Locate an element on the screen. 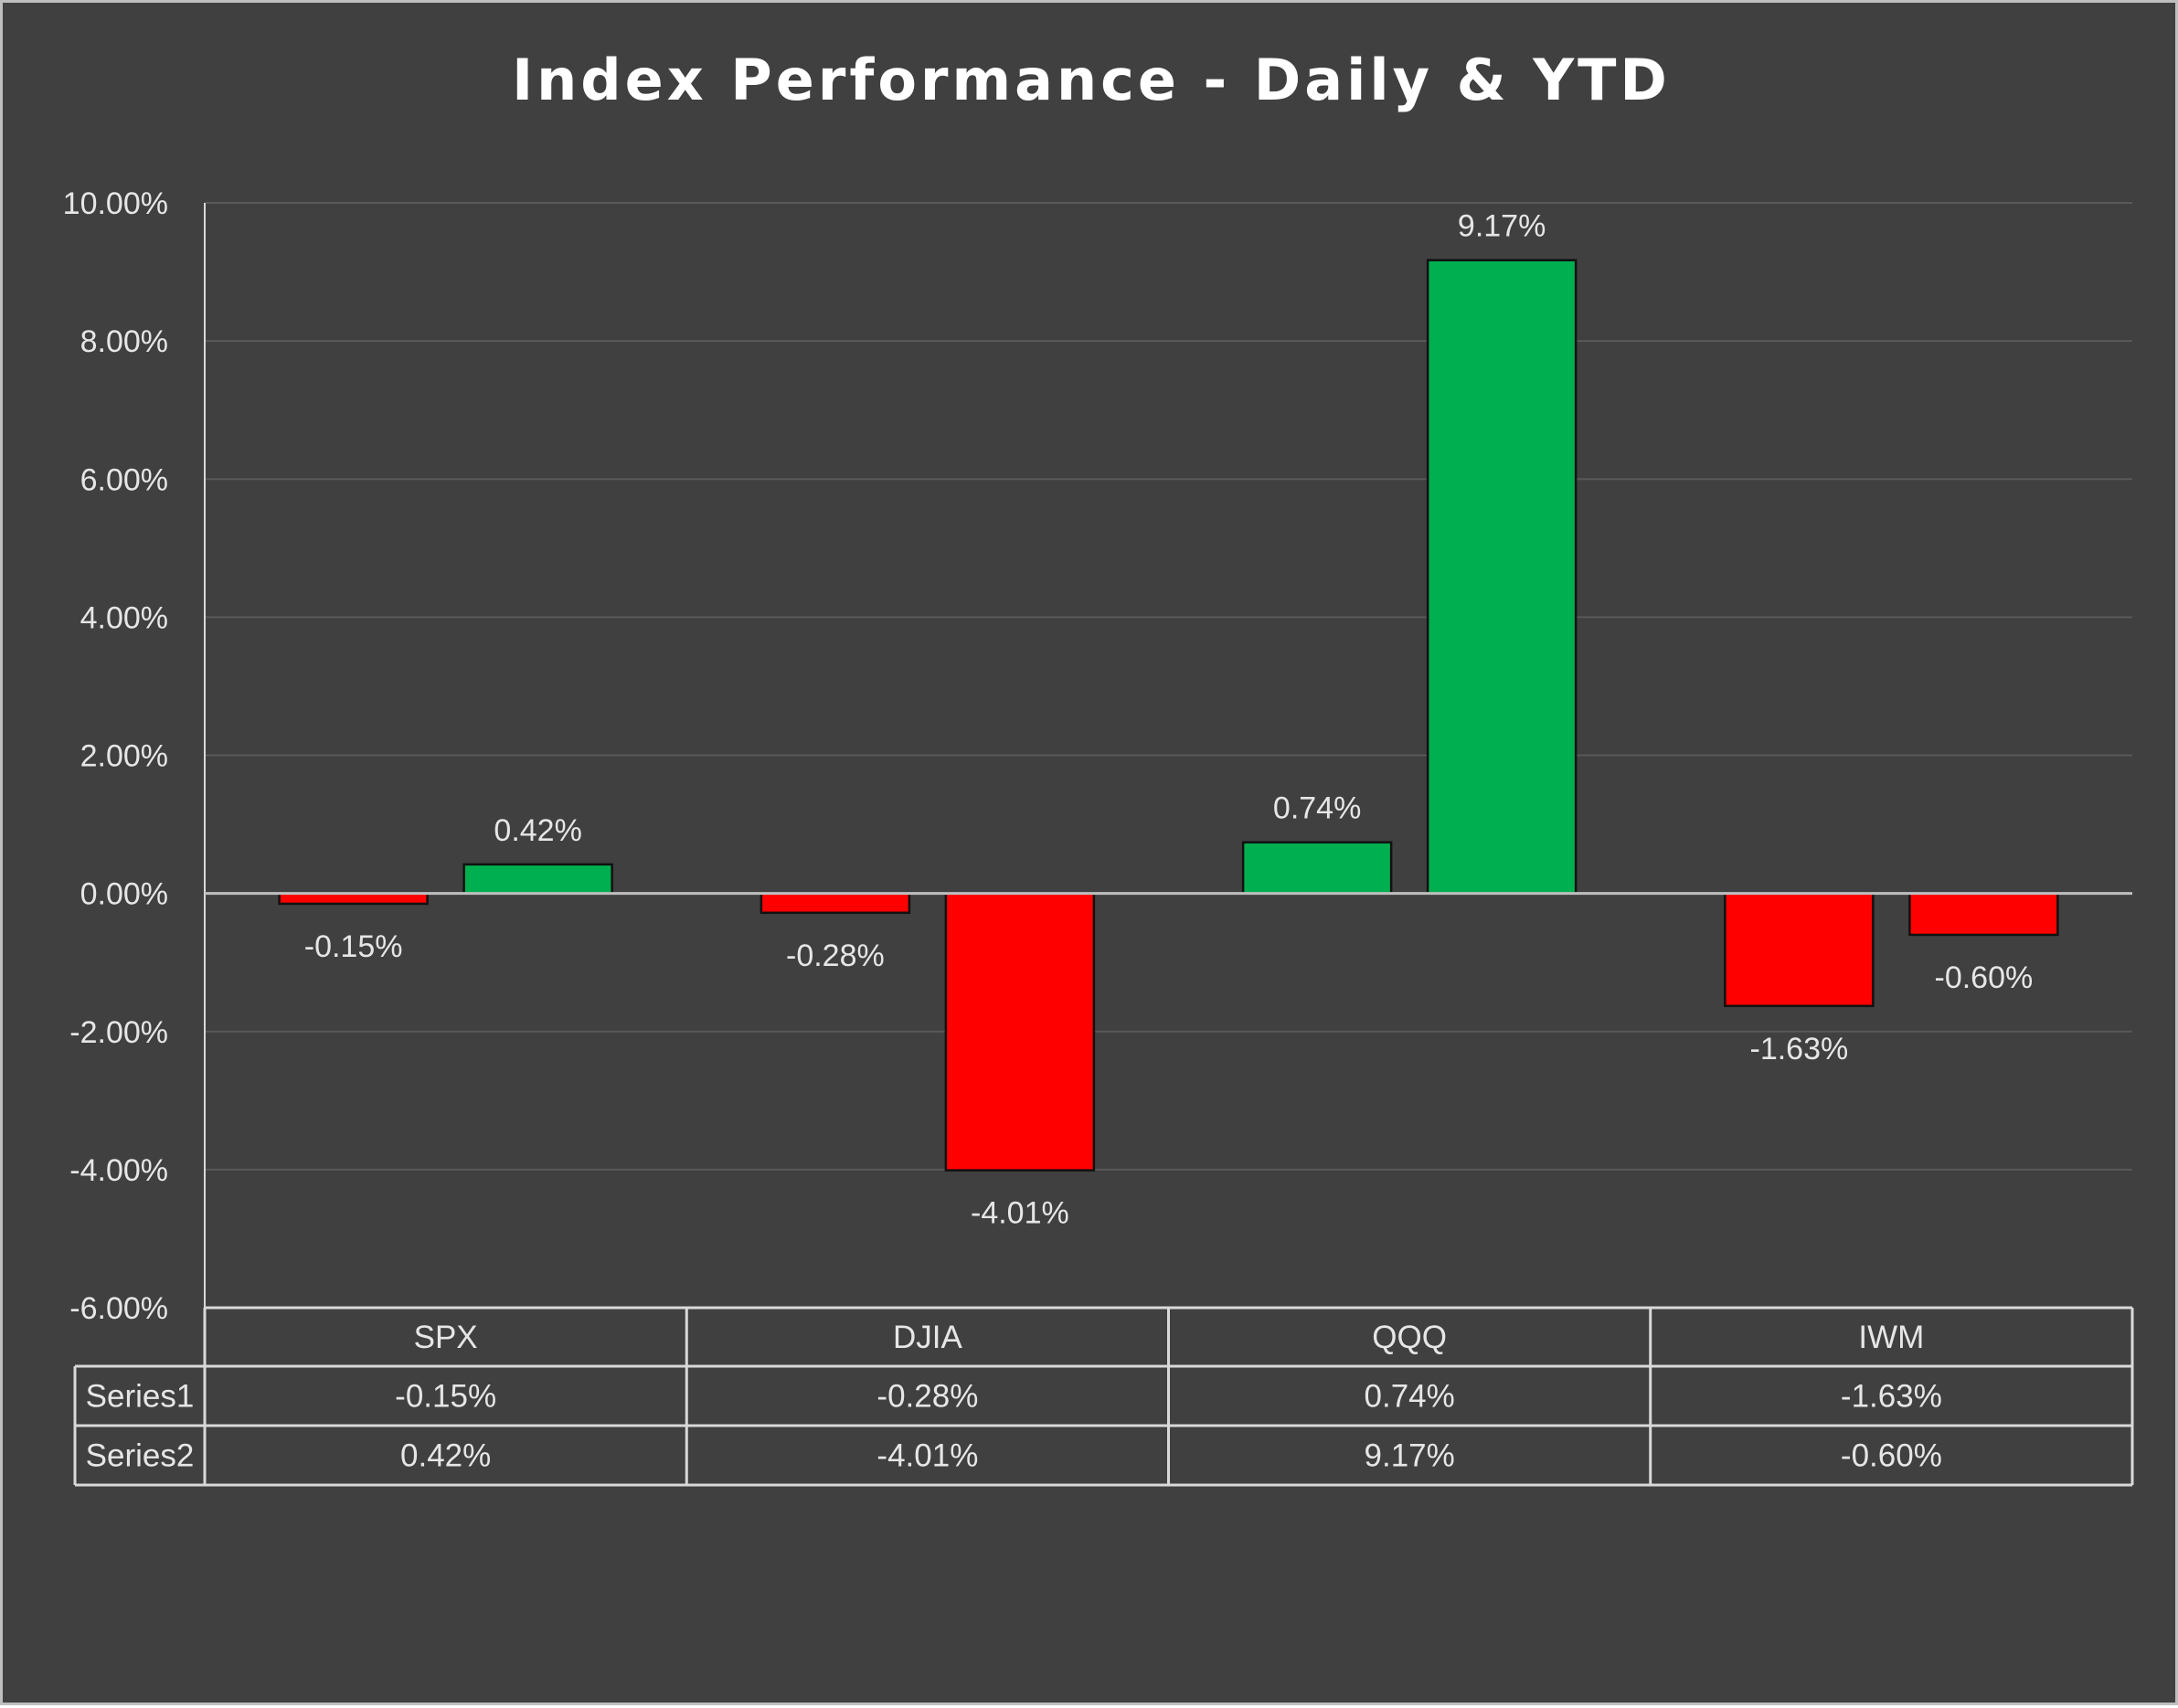  bar-series2-iwm is located at coordinates (1983, 914).